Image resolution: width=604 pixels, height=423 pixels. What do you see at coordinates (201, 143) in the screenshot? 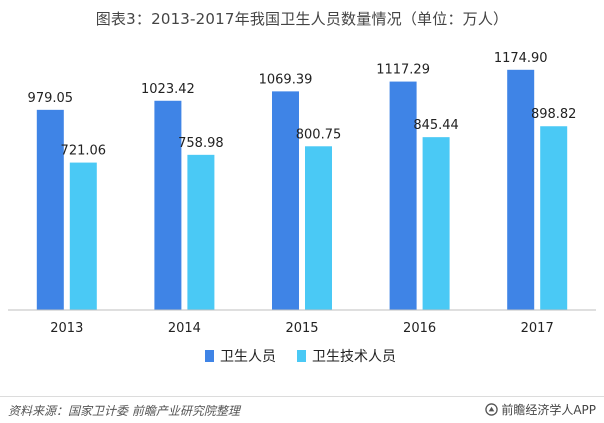
I see `data-label-health-technical-2014: 758.98` at bounding box center [201, 143].